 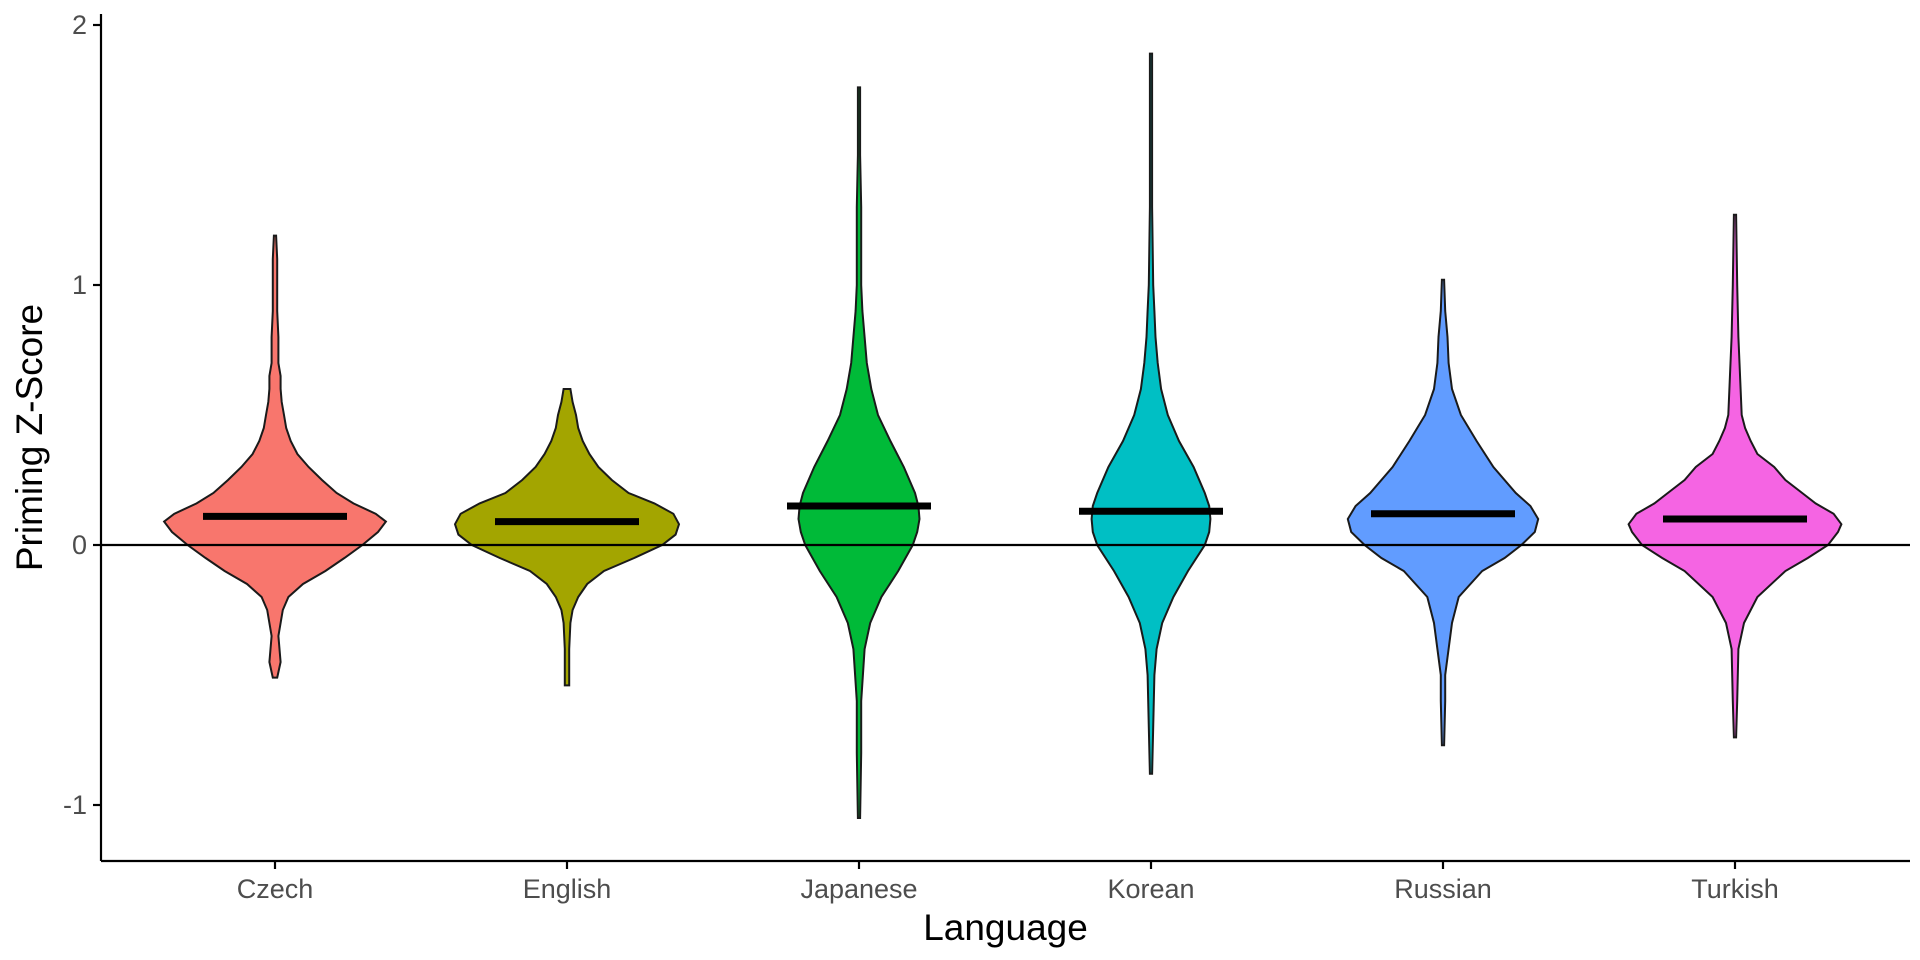 What do you see at coordinates (29, 437) in the screenshot?
I see `y-axis-title: Priming Z-Score` at bounding box center [29, 437].